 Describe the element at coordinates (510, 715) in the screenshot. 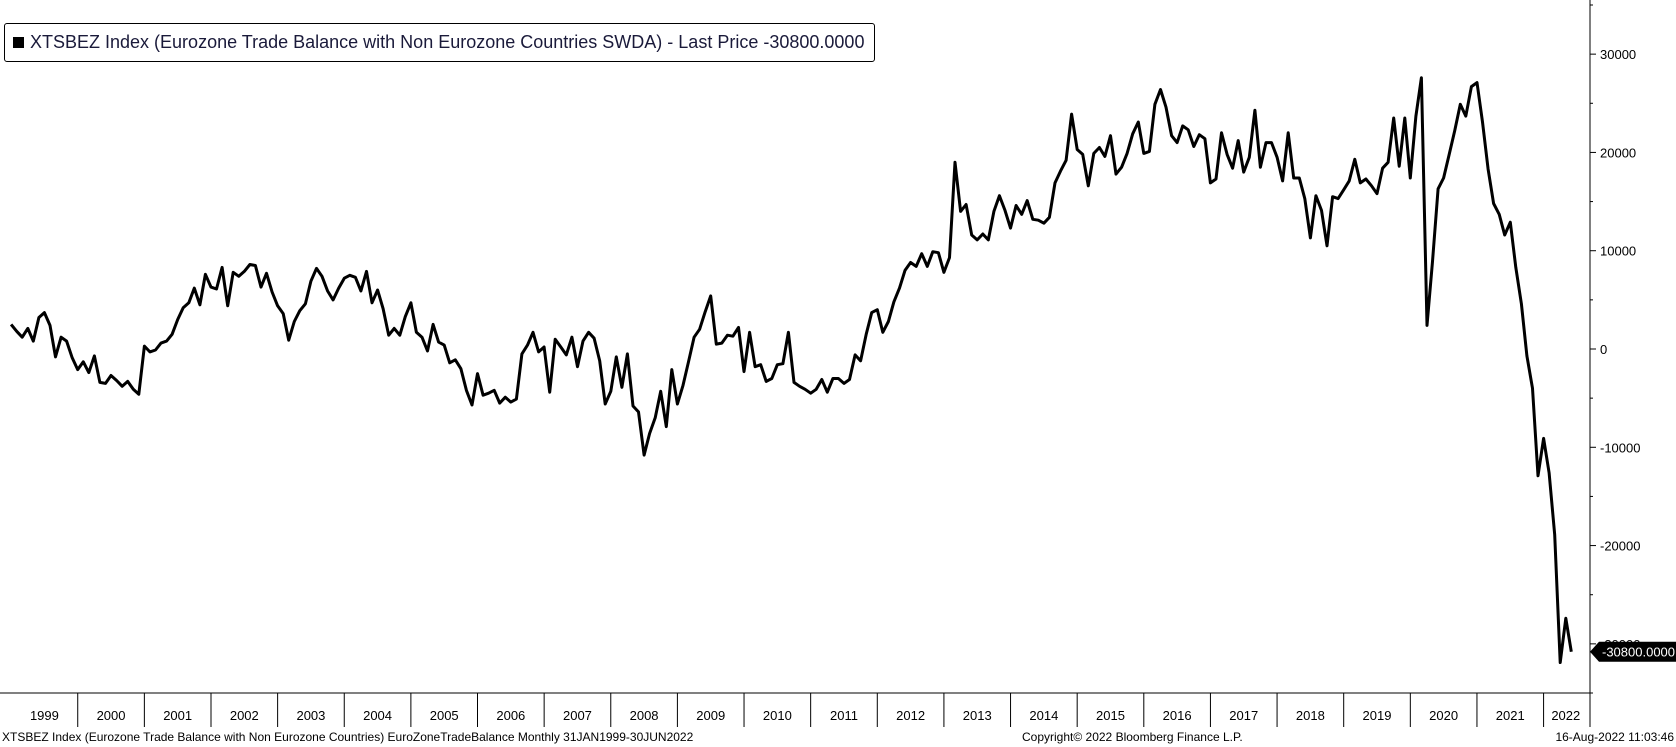

I see `x-tick-label: 2006` at that location.